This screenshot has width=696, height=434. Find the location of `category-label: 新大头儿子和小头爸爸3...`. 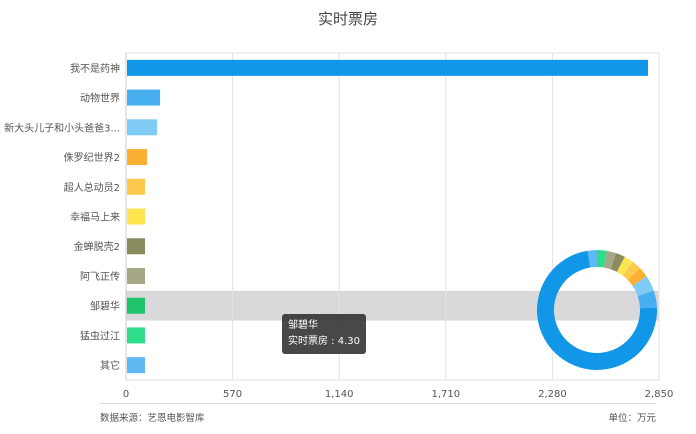

category-label: 新大头儿子和小头爸爸3... is located at coordinates (62, 127).